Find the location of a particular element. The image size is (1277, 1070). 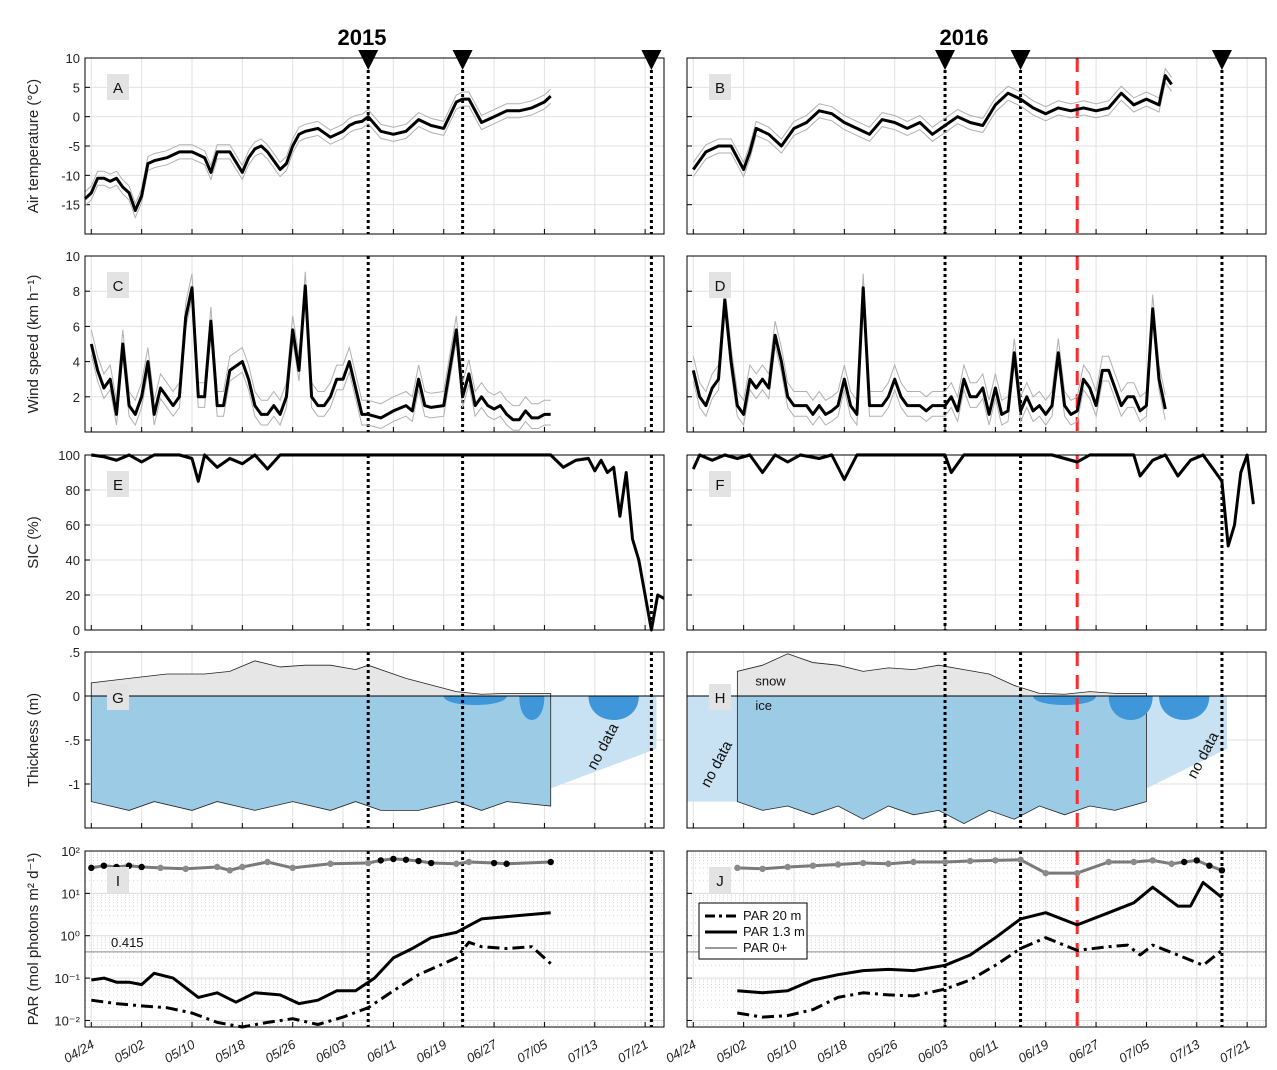

y-tick-A: -15 is located at coordinates (70, 205).